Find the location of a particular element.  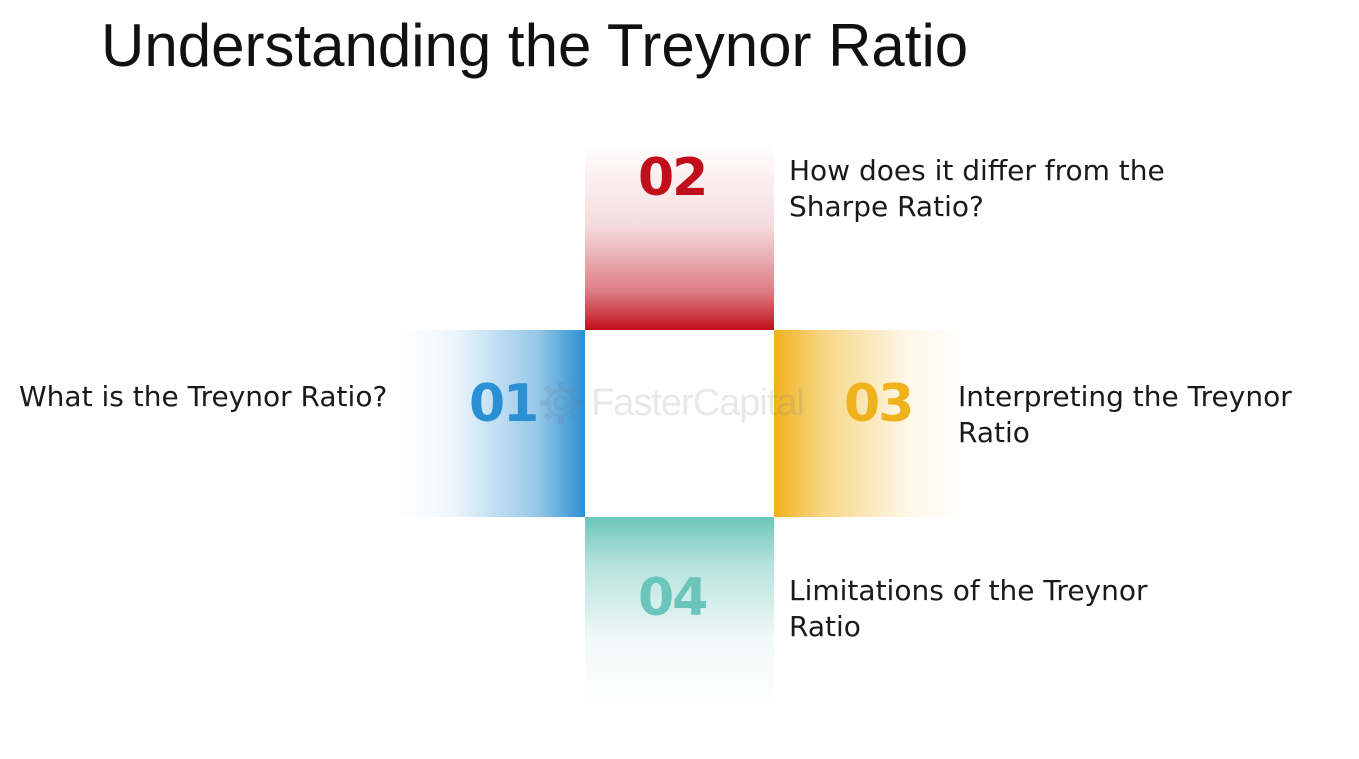

page-title: Understanding the Treynor Ratio is located at coordinates (535, 45).